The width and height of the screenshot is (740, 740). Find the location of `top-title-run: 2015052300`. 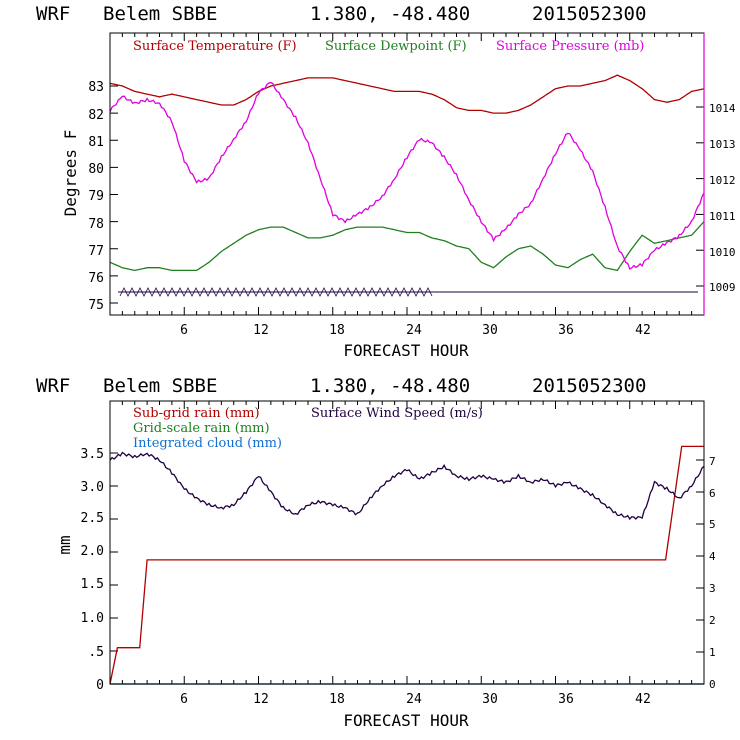

top-title-run: 2015052300 is located at coordinates (589, 14).